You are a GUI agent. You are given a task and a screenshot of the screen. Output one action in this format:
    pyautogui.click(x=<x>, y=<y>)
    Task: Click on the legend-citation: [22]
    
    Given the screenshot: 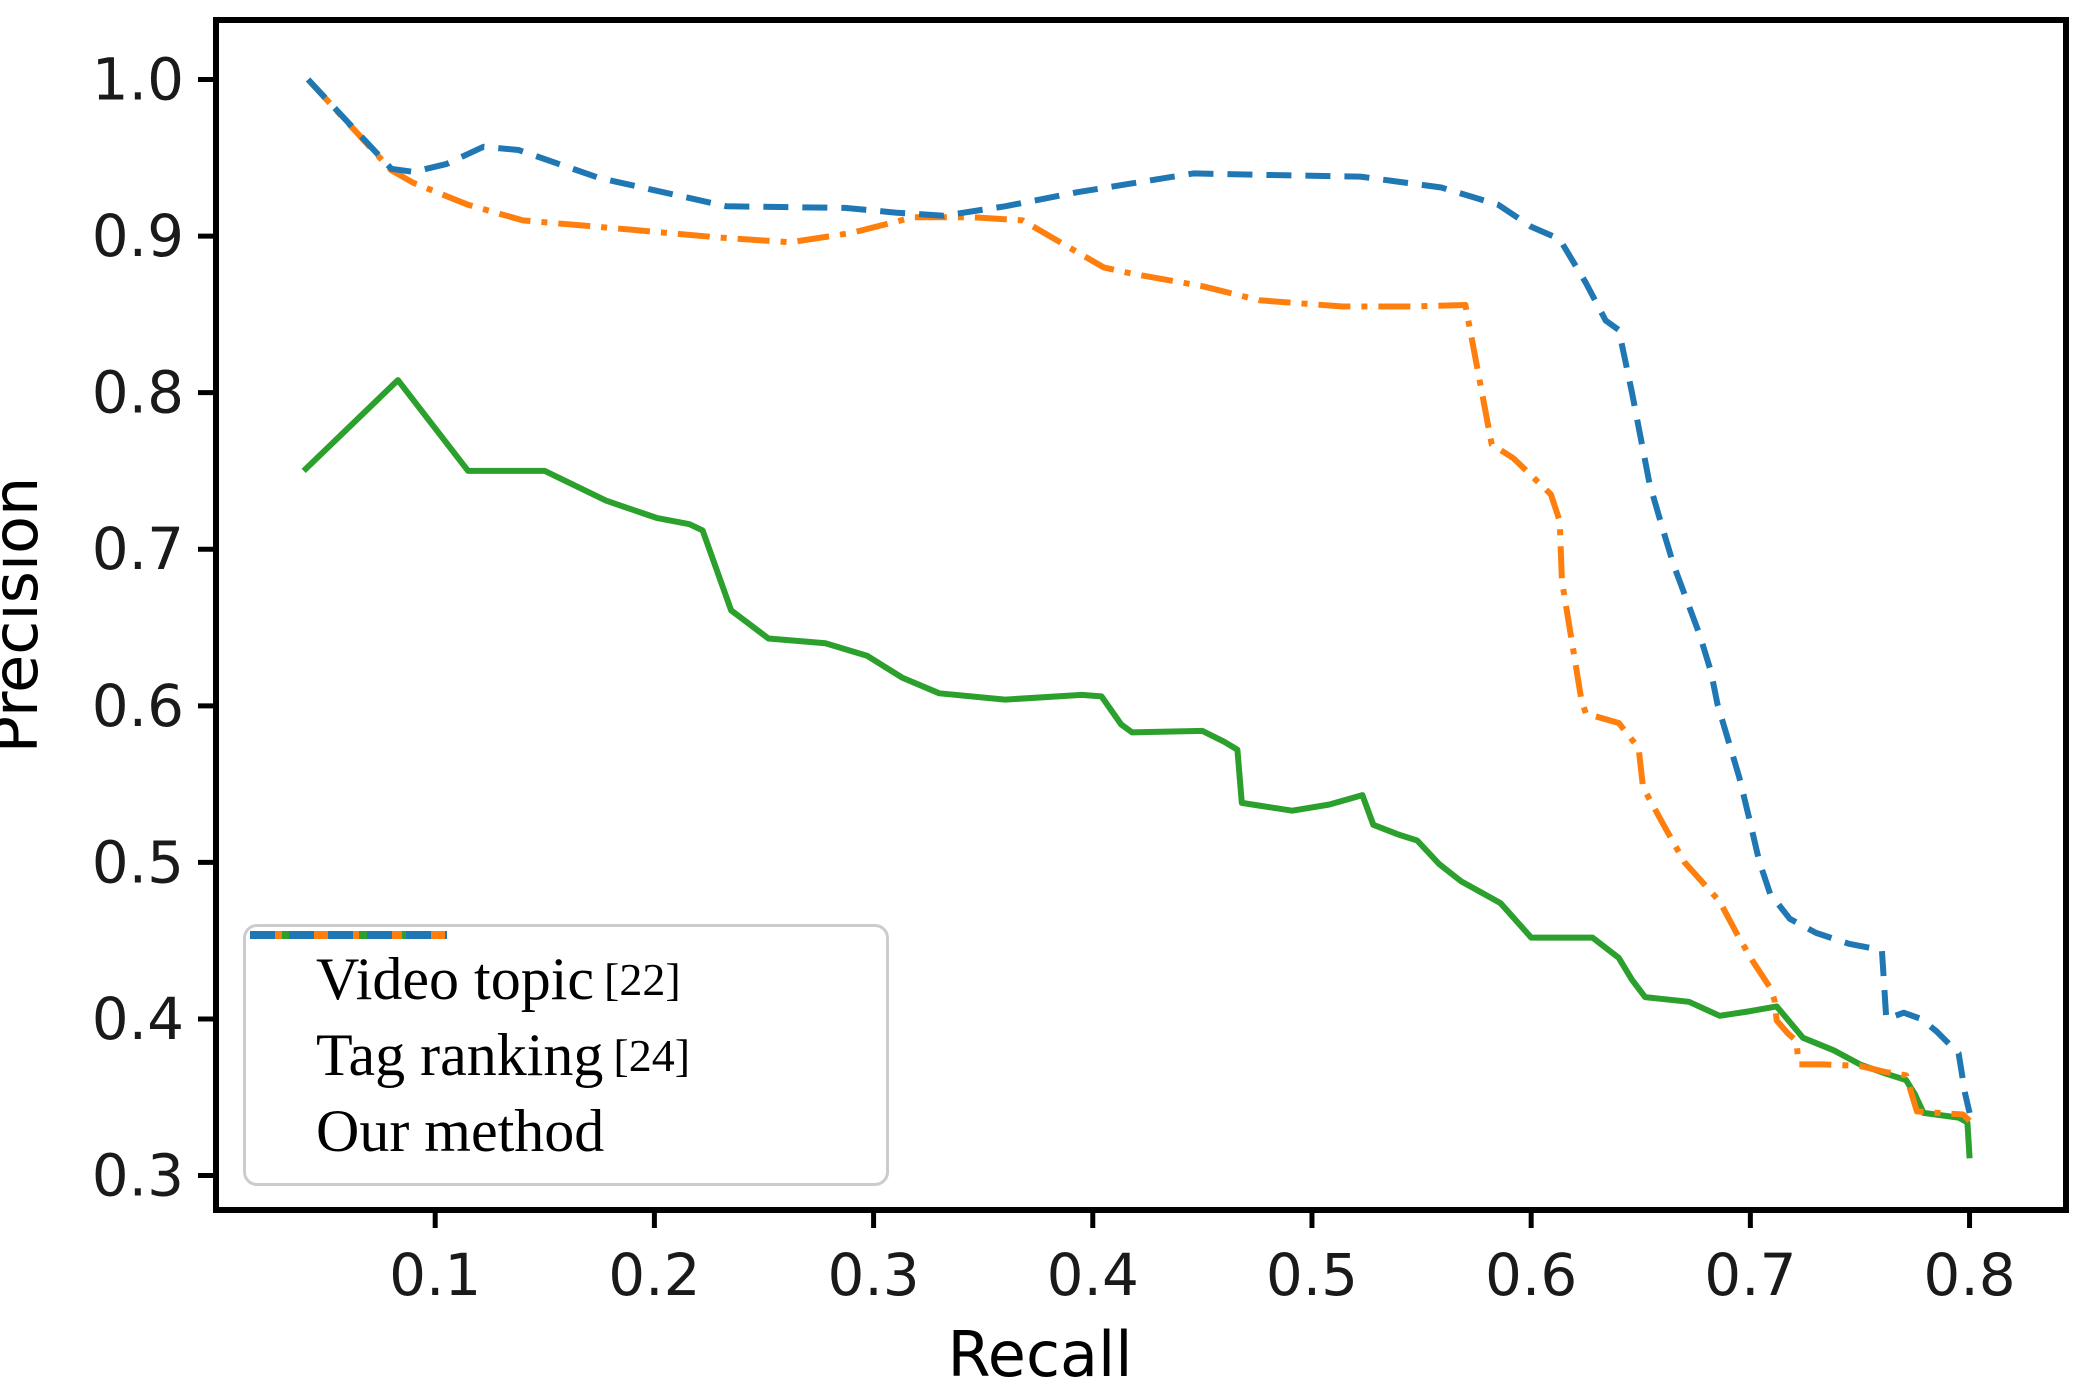 What is the action you would take?
    pyautogui.click(x=642, y=979)
    